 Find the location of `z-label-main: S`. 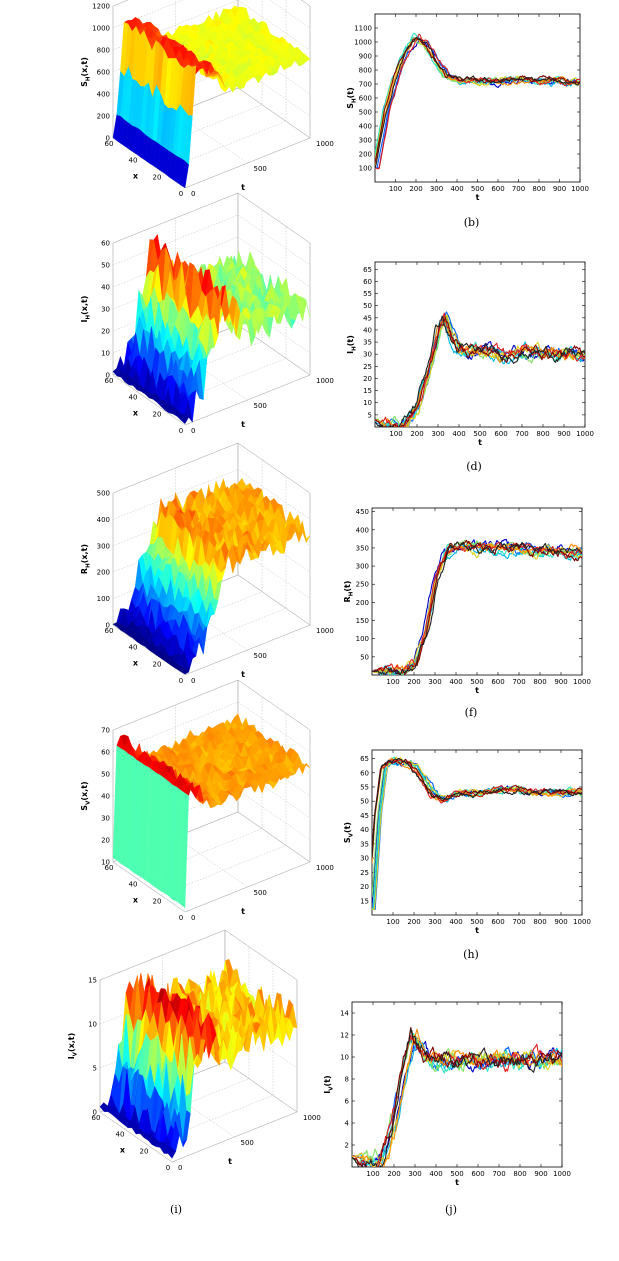

z-label-main: S is located at coordinates (84, 808).